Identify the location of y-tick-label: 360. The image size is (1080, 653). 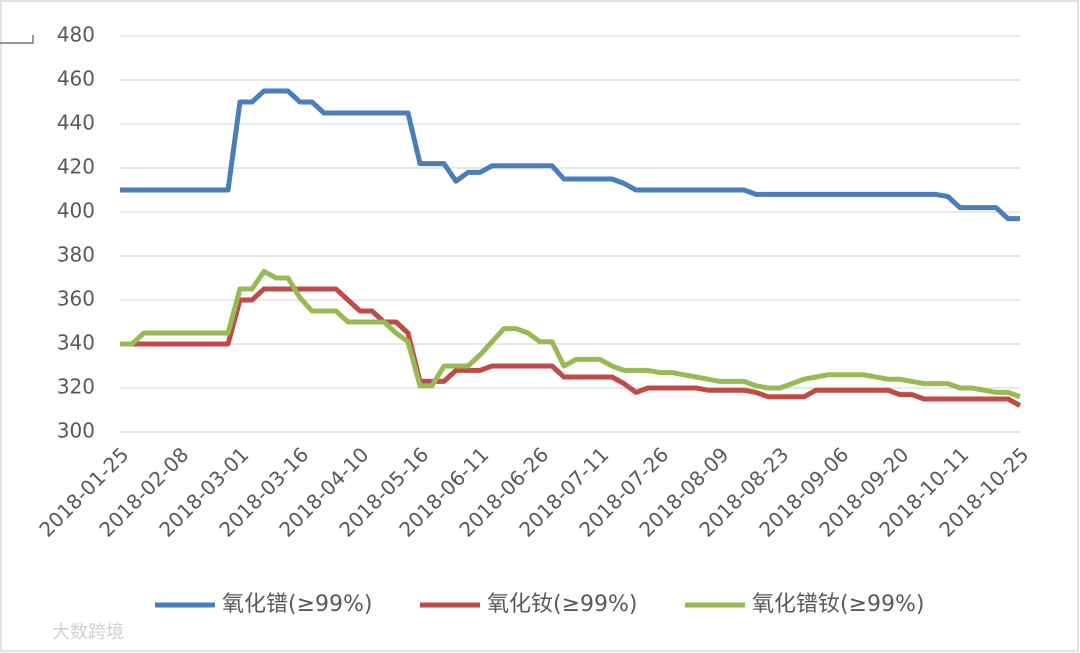
(76, 299).